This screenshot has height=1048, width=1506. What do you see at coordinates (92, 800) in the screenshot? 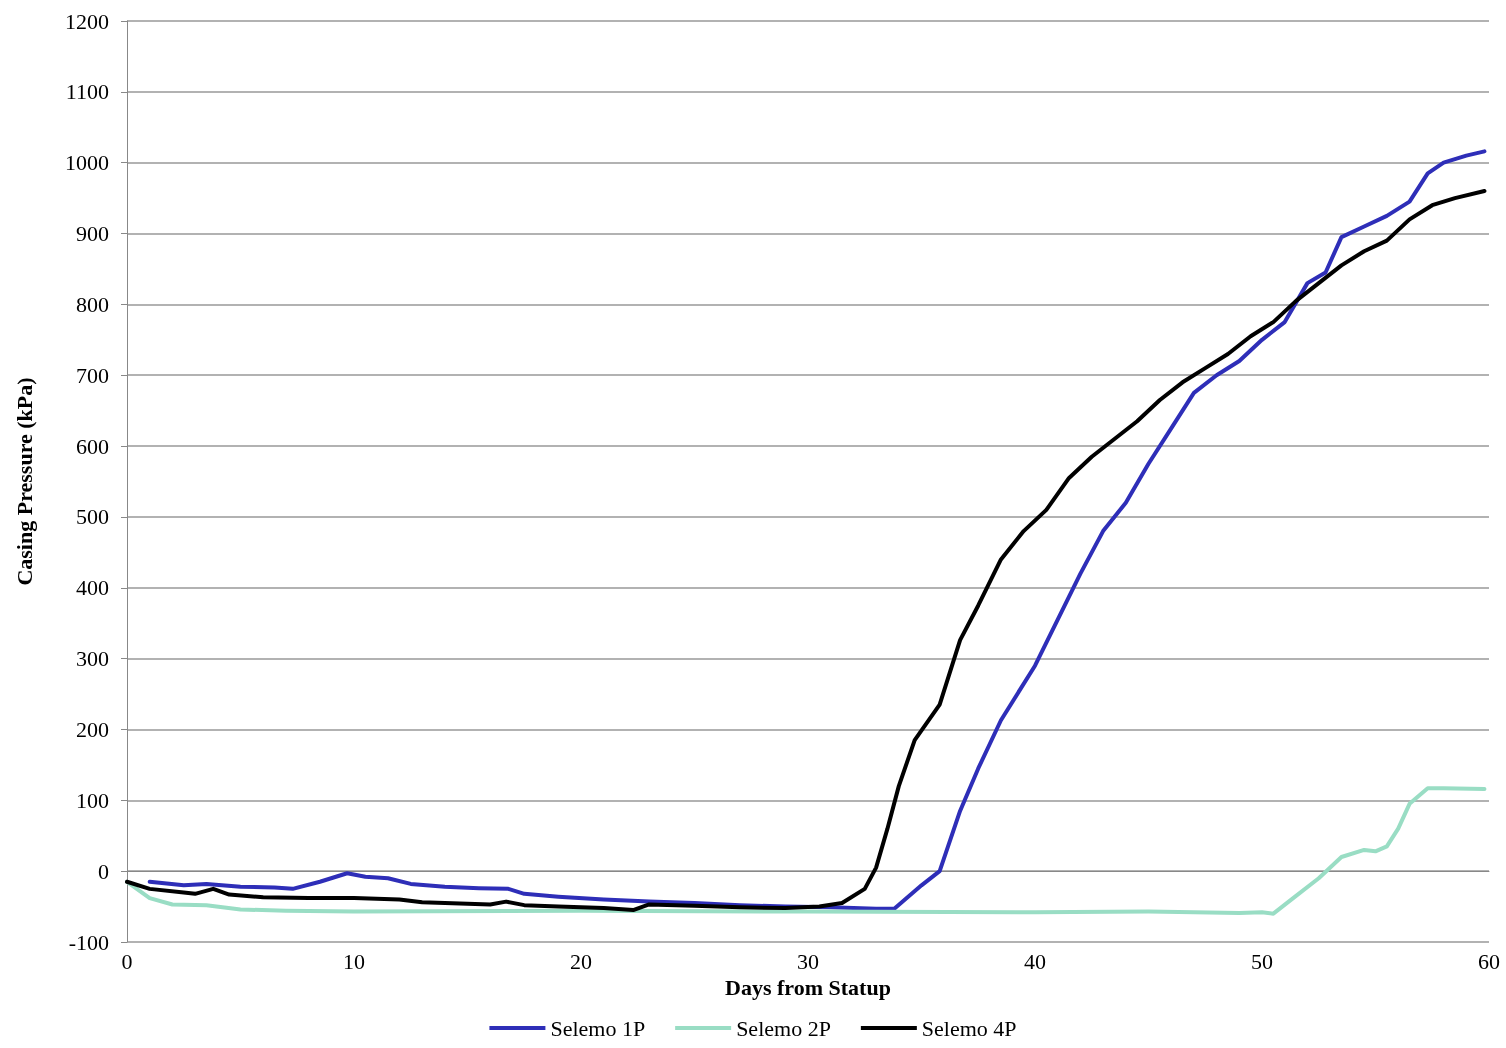
I see `y-tick-label: 100` at bounding box center [92, 800].